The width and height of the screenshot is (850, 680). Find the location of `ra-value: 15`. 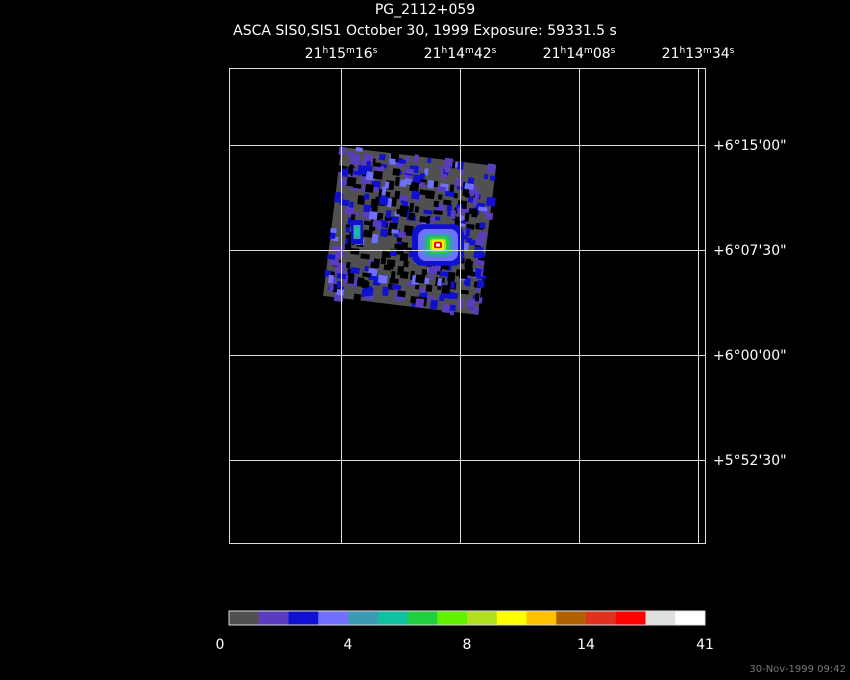

ra-value: 15 is located at coordinates (337, 54).